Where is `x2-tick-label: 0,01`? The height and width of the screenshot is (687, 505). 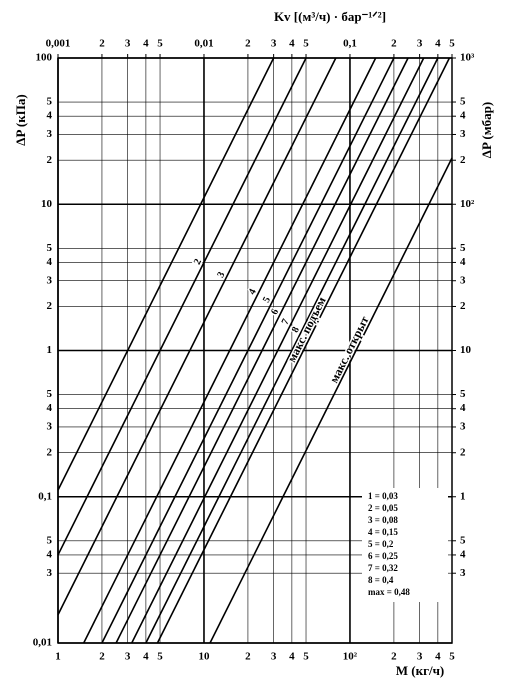 x2-tick-label: 0,01 is located at coordinates (203, 44).